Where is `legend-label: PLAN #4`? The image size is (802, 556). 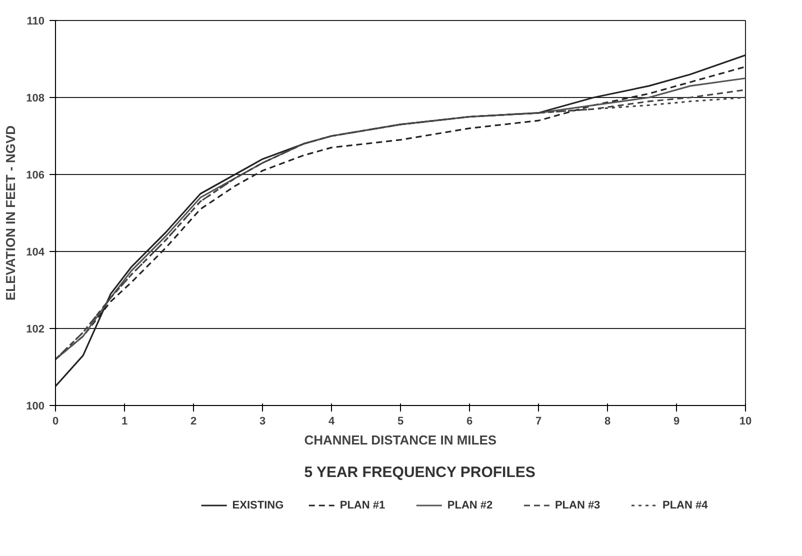
legend-label: PLAN #4 is located at coordinates (685, 506).